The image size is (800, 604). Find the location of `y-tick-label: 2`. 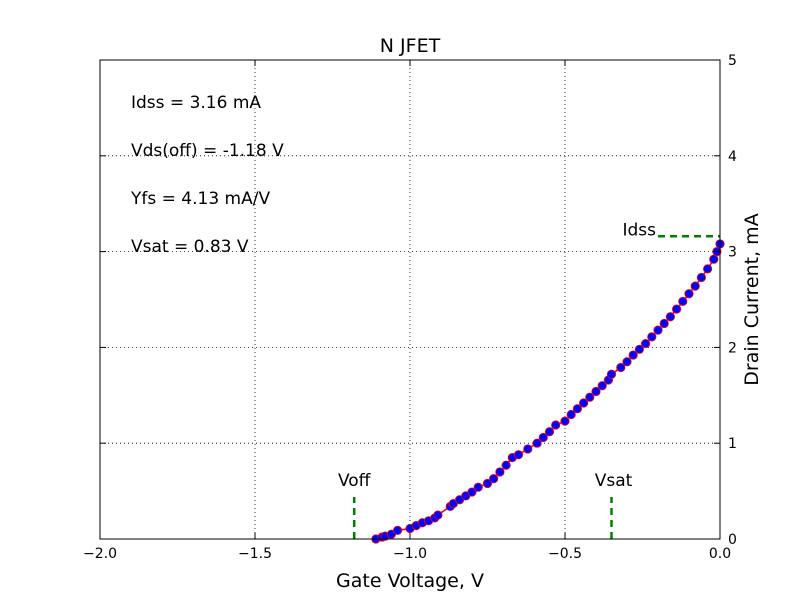

y-tick-label: 2 is located at coordinates (732, 348).